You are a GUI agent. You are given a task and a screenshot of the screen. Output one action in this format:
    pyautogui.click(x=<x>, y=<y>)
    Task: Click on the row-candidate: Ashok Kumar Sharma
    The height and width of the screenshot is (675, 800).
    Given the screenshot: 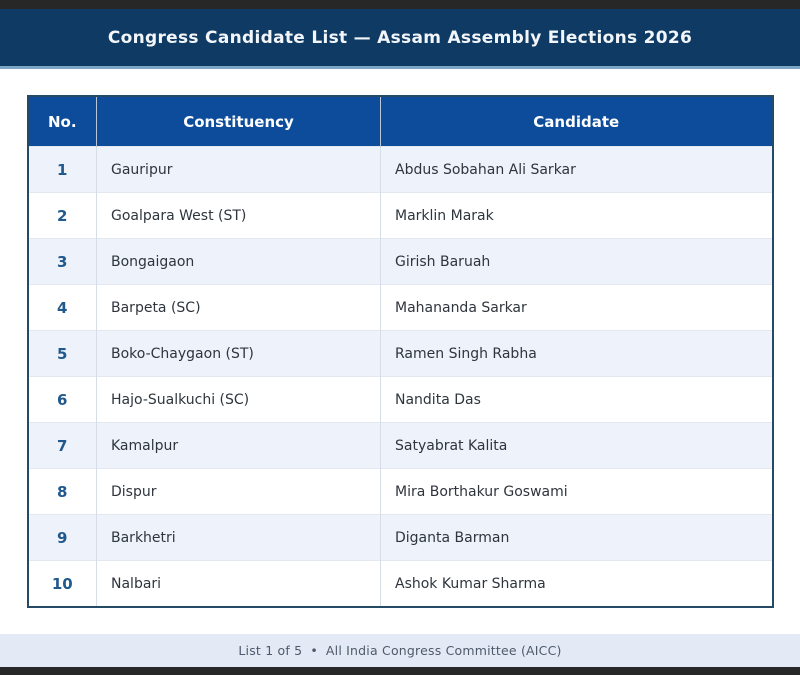 What is the action you would take?
    pyautogui.click(x=576, y=583)
    